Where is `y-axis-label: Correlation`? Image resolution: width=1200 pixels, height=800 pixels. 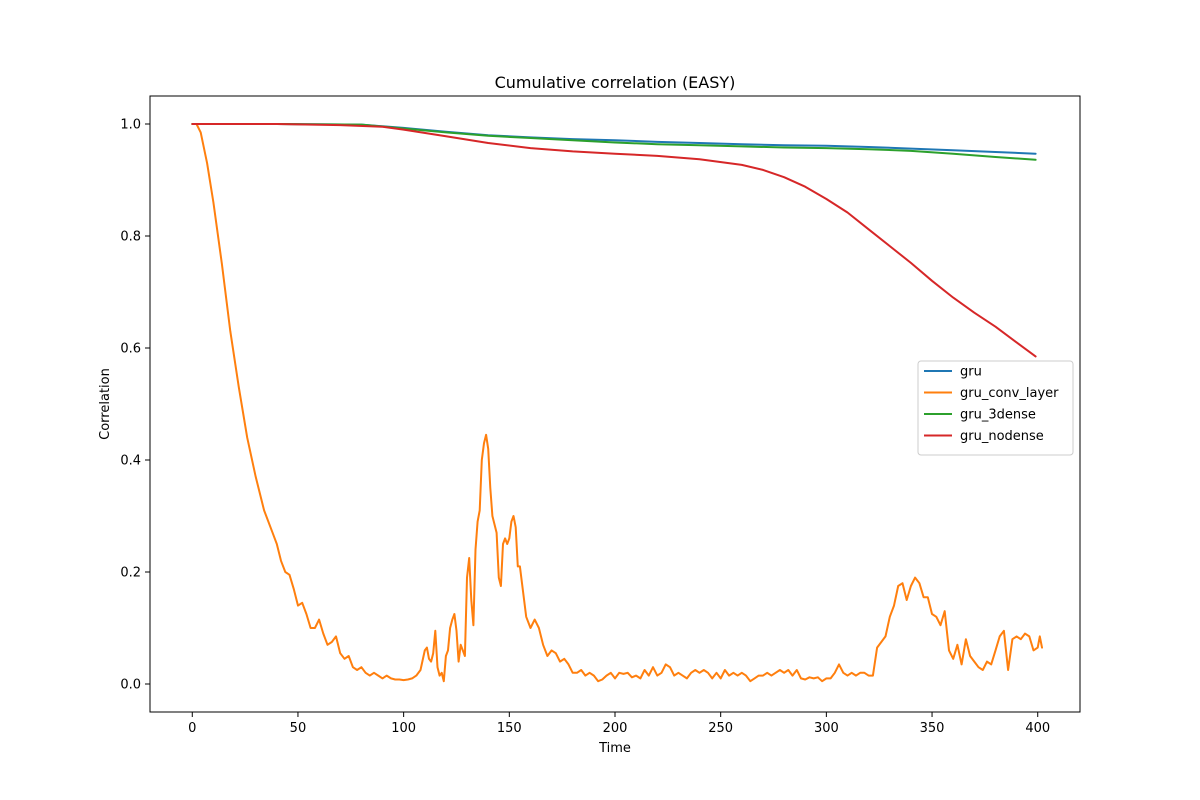
y-axis-label: Correlation is located at coordinates (105, 404).